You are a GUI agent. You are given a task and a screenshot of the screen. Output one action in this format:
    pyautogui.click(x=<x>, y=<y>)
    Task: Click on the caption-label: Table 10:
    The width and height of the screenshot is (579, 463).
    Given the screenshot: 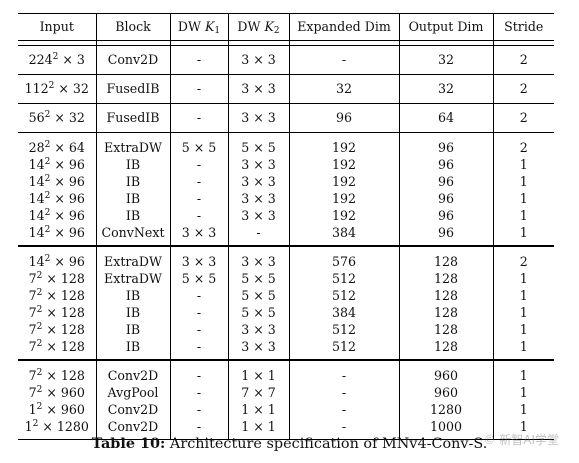 What is the action you would take?
    pyautogui.click(x=128, y=443)
    